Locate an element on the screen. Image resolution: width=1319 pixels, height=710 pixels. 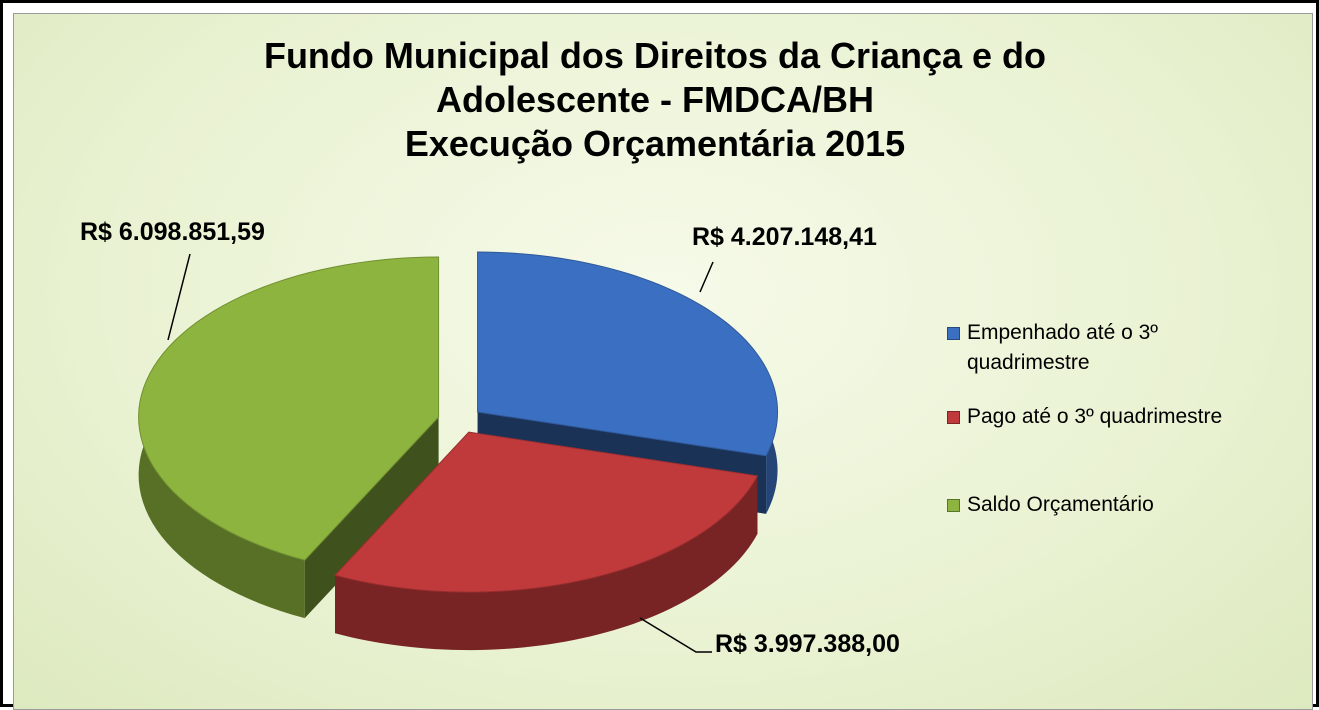
slice-side is located at coordinates (546, 563).